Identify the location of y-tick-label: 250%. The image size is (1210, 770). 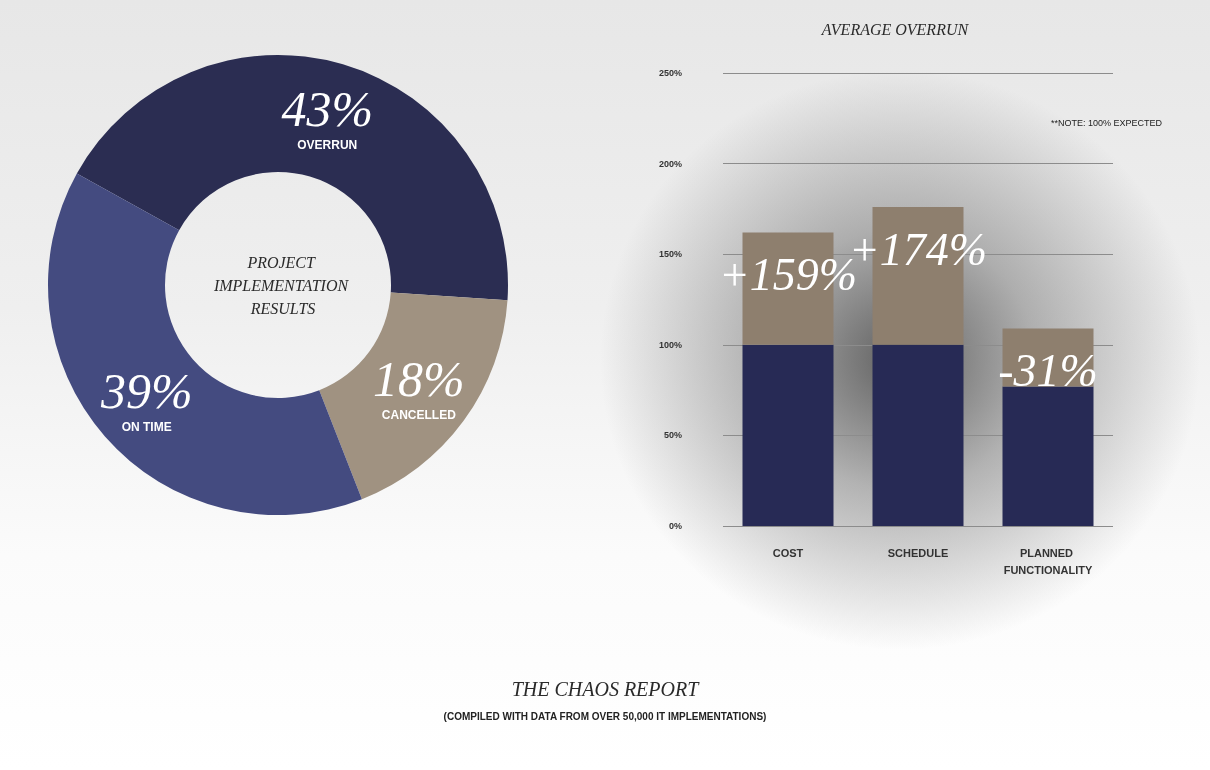
(670, 73).